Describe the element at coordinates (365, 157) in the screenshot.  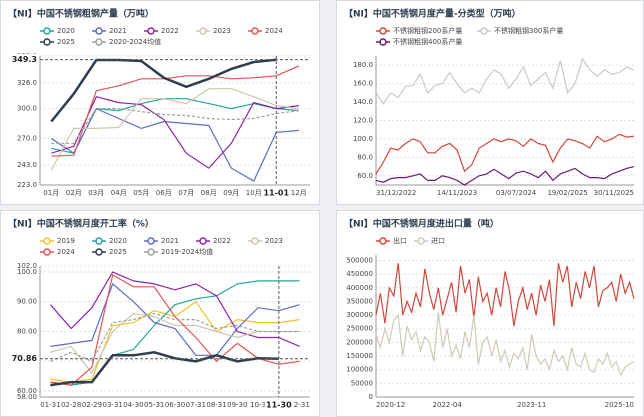
I see `y-tick-label: 80.0` at that location.